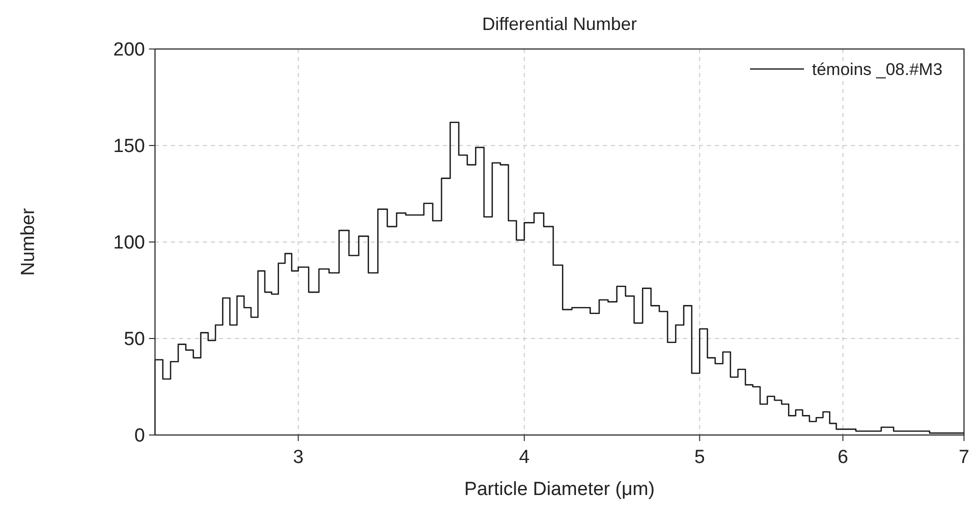  Describe the element at coordinates (134, 339) in the screenshot. I see `y-tick-label: 50` at that location.